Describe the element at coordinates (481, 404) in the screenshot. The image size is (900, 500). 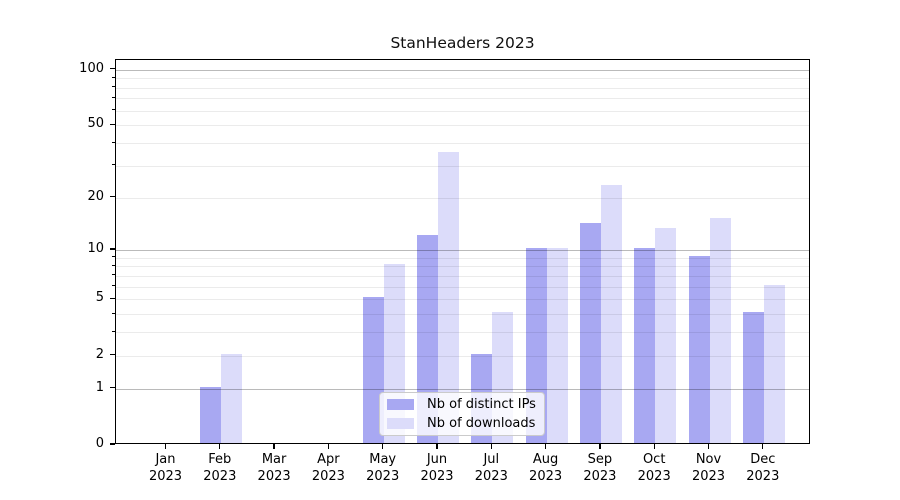
I see `legend-label-distinct-ips: Nb of distinct IPs` at that location.